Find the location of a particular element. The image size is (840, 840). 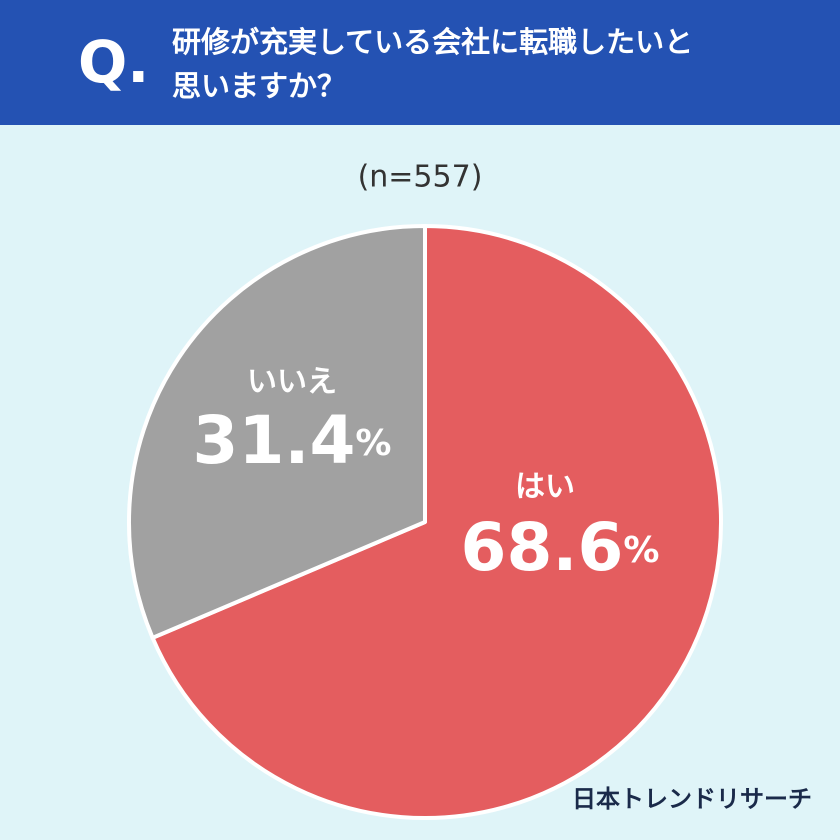

value-label: 31.4% is located at coordinates (292, 440).